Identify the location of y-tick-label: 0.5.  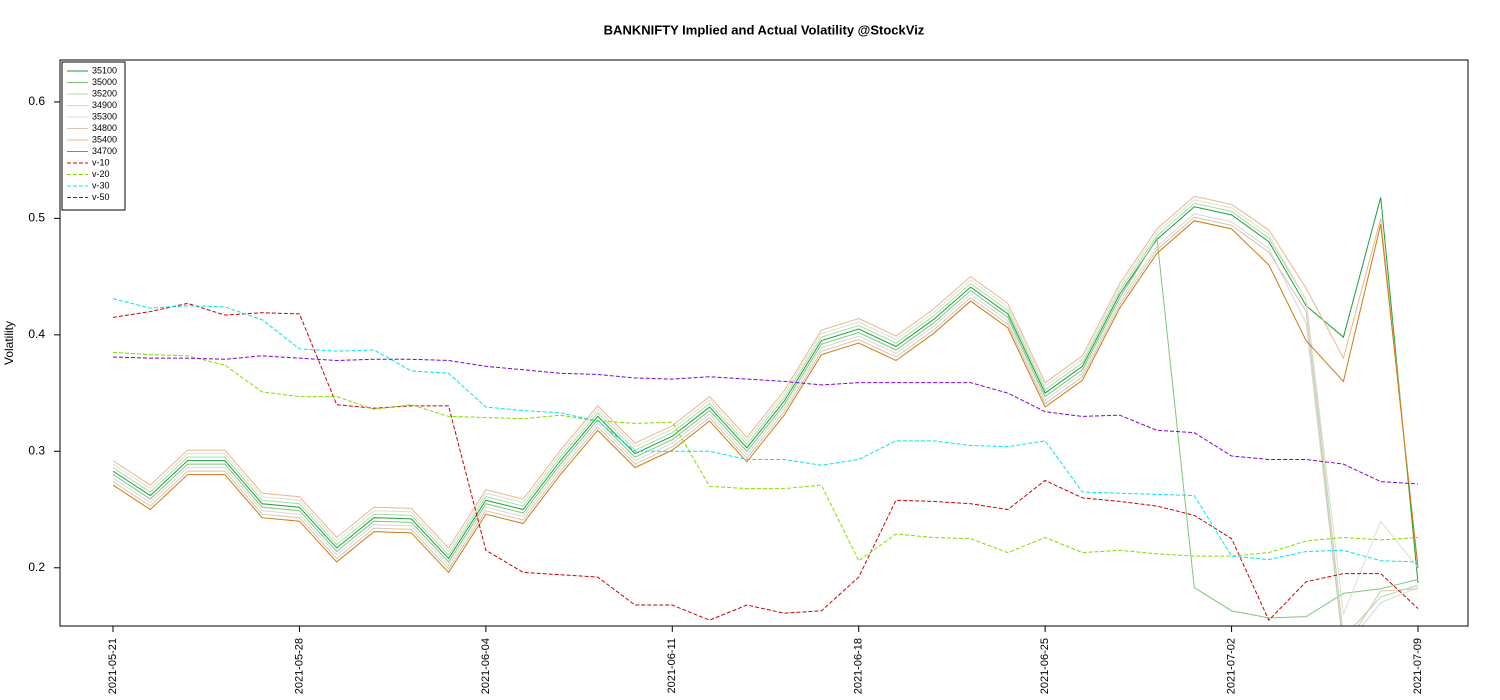
(36, 218).